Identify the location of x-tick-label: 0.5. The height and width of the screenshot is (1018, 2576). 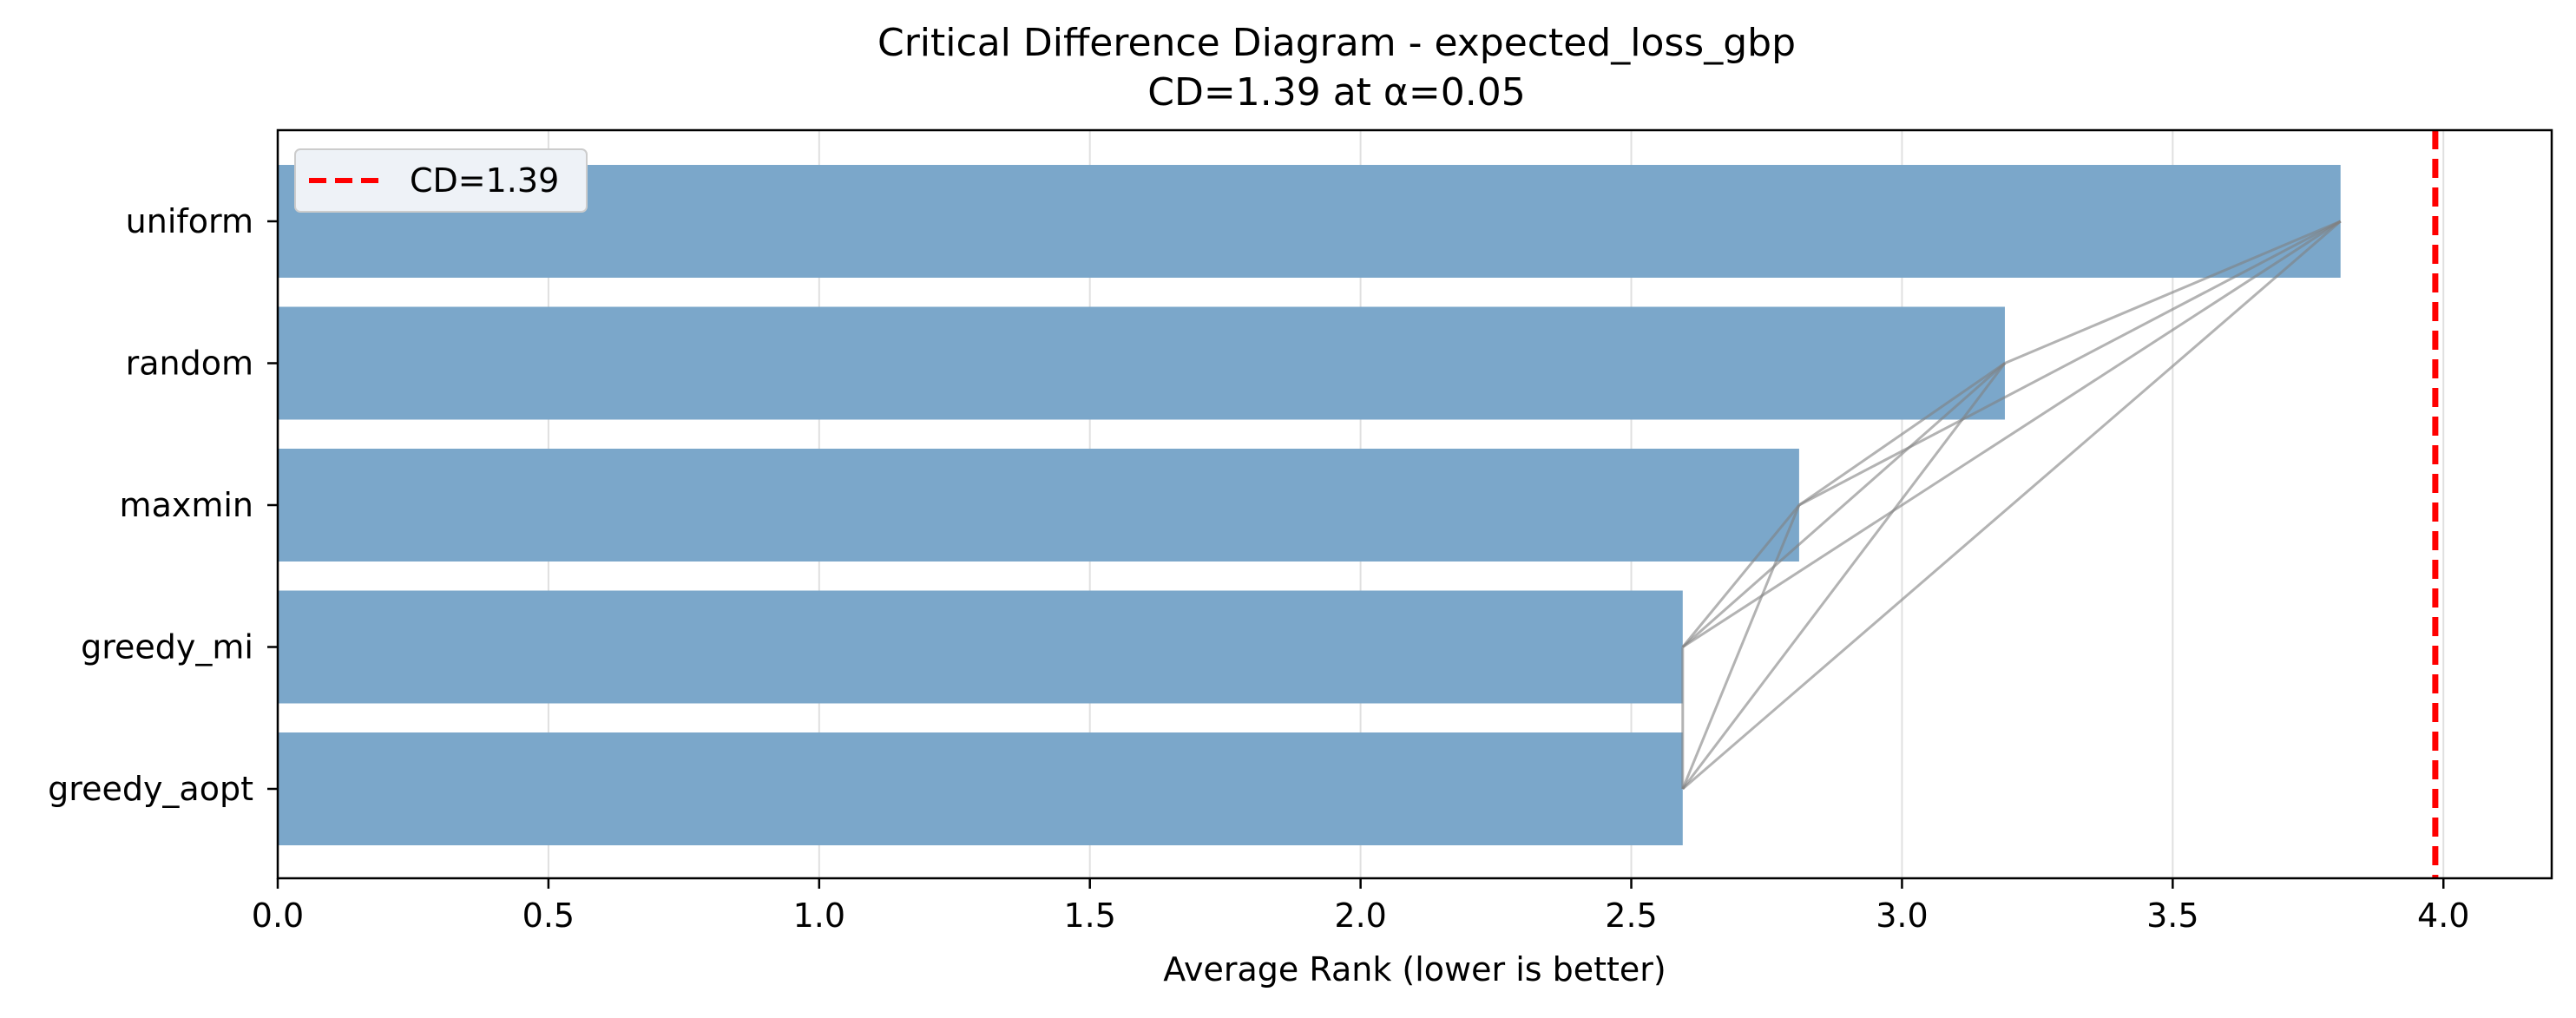
(549, 916).